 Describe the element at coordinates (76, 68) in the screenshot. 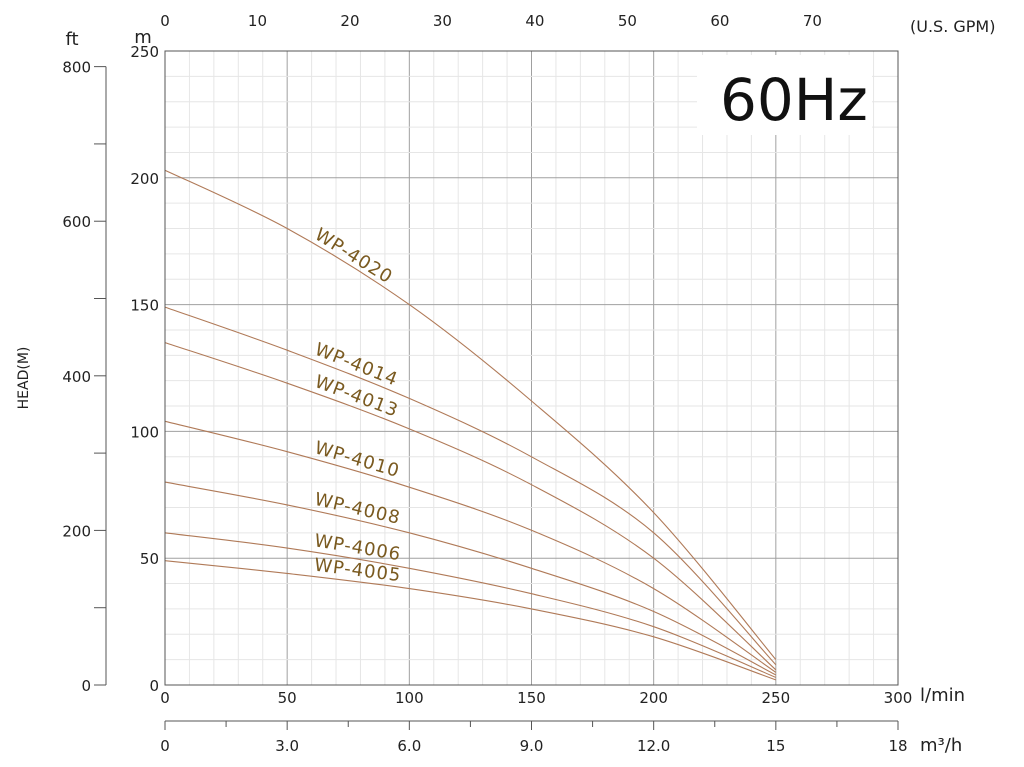

I see `ft-tick-label: 800` at that location.